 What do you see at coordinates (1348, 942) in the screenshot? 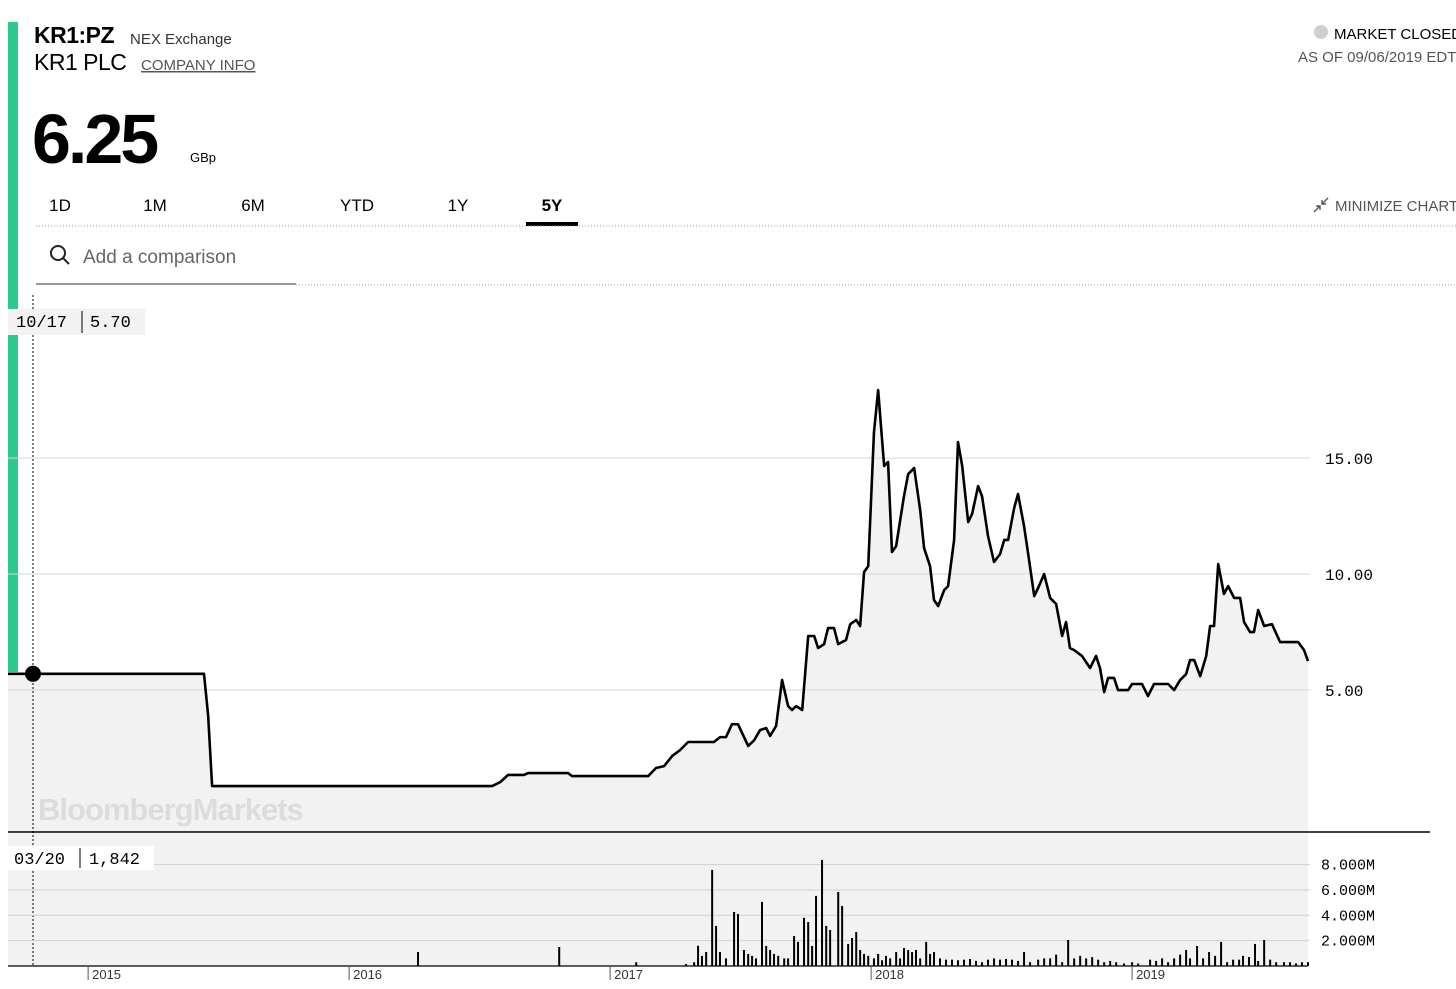
I see `y-tick-label: 2.000M` at bounding box center [1348, 942].